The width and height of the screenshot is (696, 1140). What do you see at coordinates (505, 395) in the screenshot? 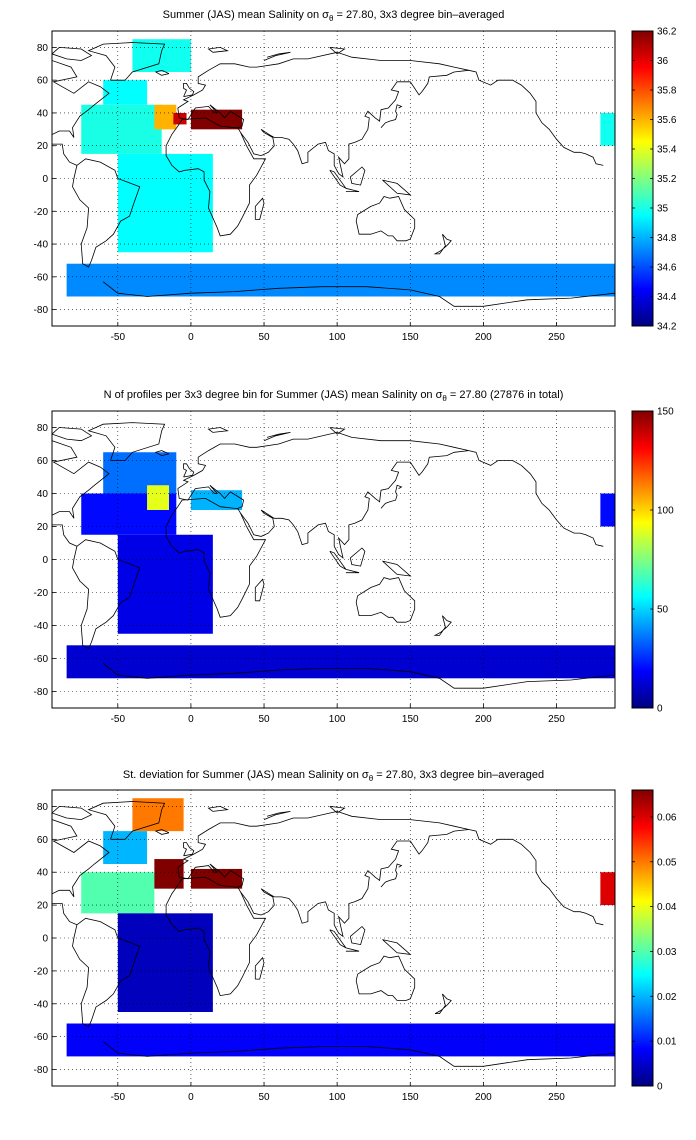
I see `chart-title-text-end: = 27.80 (27876 in total)` at bounding box center [505, 395].